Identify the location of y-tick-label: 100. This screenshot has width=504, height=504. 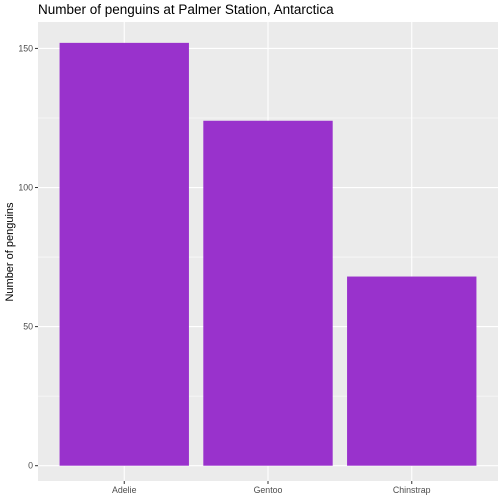
(25, 188).